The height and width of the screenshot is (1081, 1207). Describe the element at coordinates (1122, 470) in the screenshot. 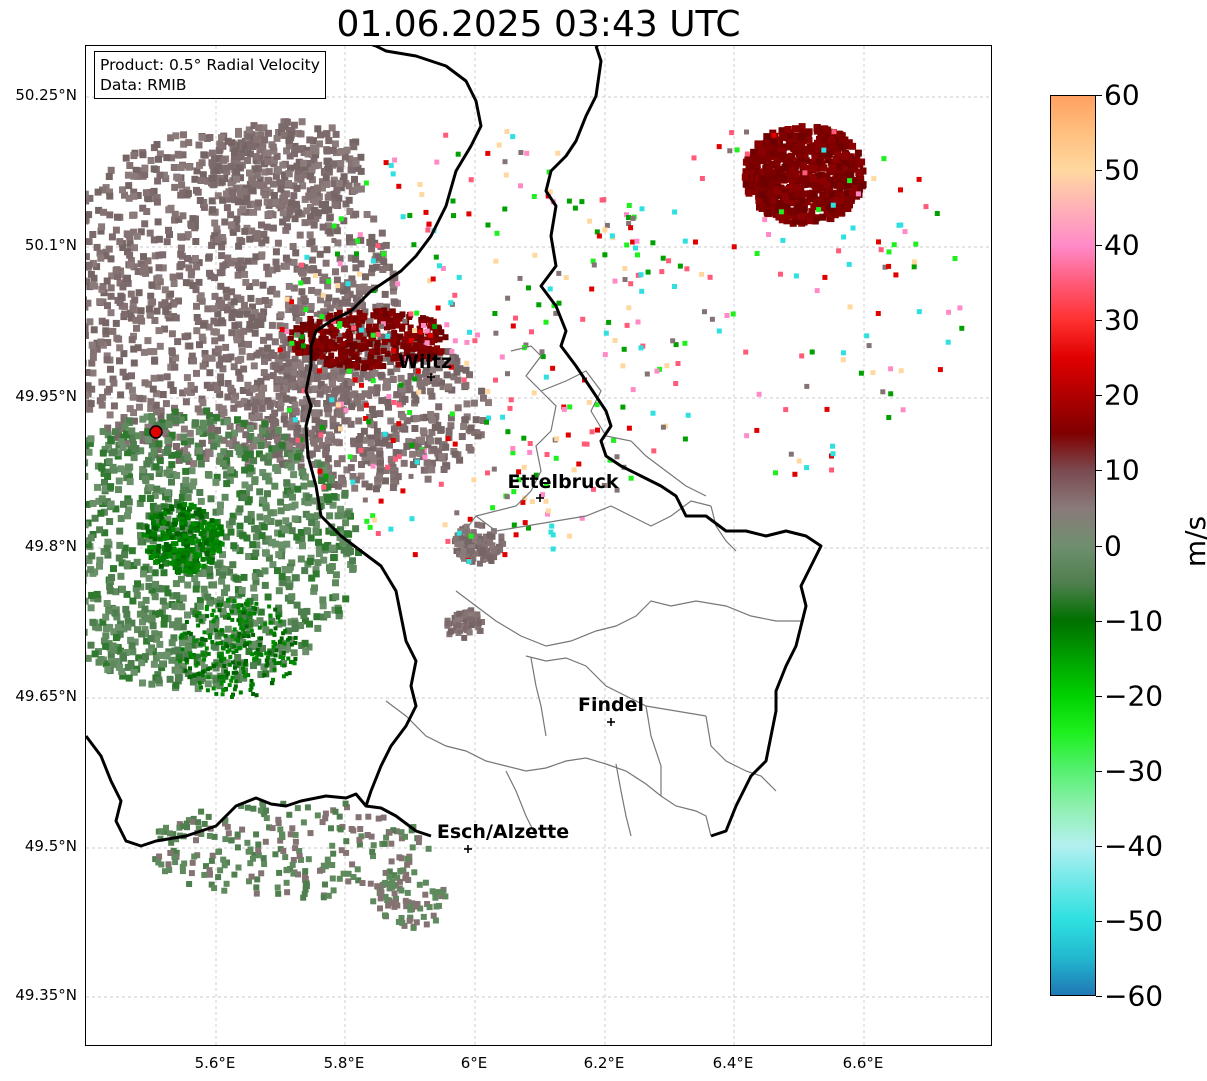

I see `colorbar-tick-label: 10` at that location.